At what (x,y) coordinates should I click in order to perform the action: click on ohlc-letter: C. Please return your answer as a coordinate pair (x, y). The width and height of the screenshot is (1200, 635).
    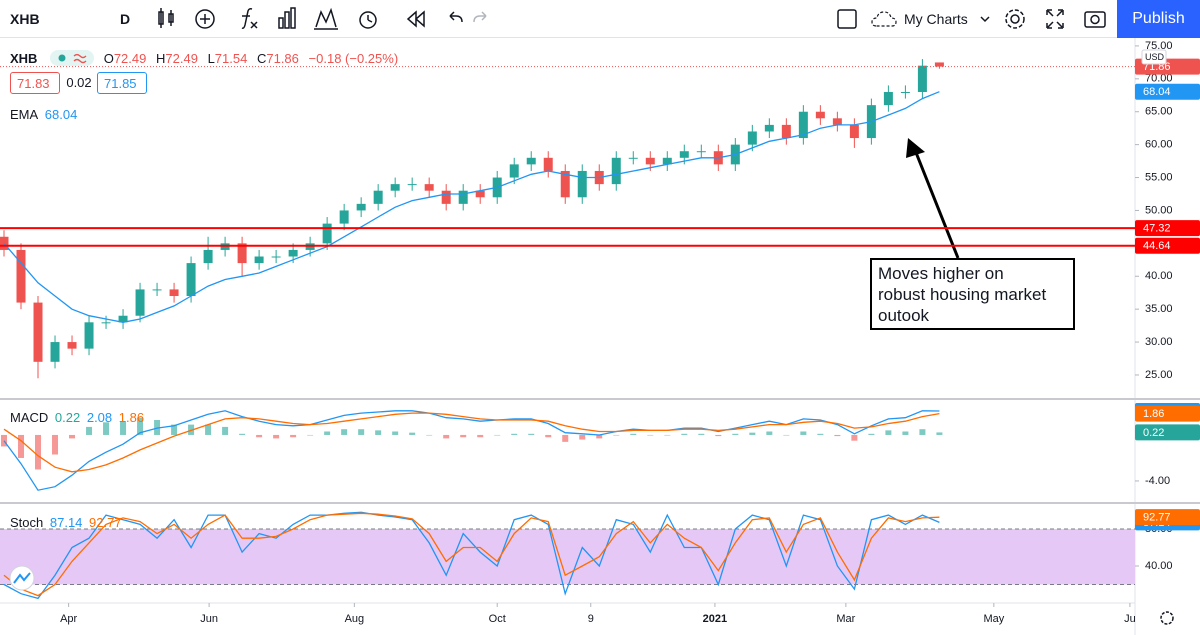
    Looking at the image, I should click on (261, 58).